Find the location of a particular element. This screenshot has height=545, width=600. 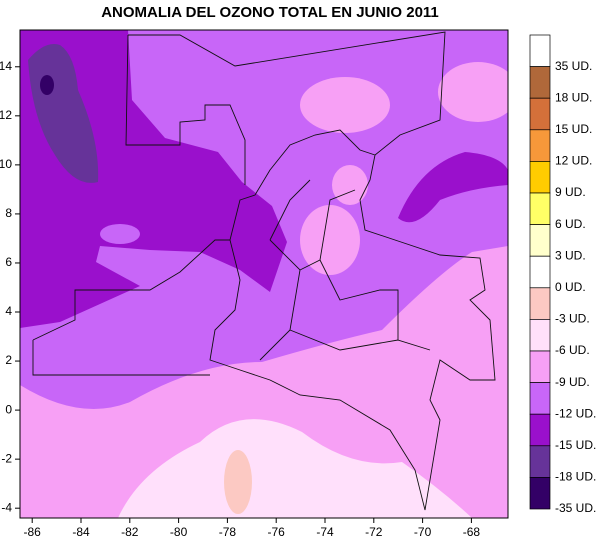

legend-label: 0 UD. is located at coordinates (570, 287).